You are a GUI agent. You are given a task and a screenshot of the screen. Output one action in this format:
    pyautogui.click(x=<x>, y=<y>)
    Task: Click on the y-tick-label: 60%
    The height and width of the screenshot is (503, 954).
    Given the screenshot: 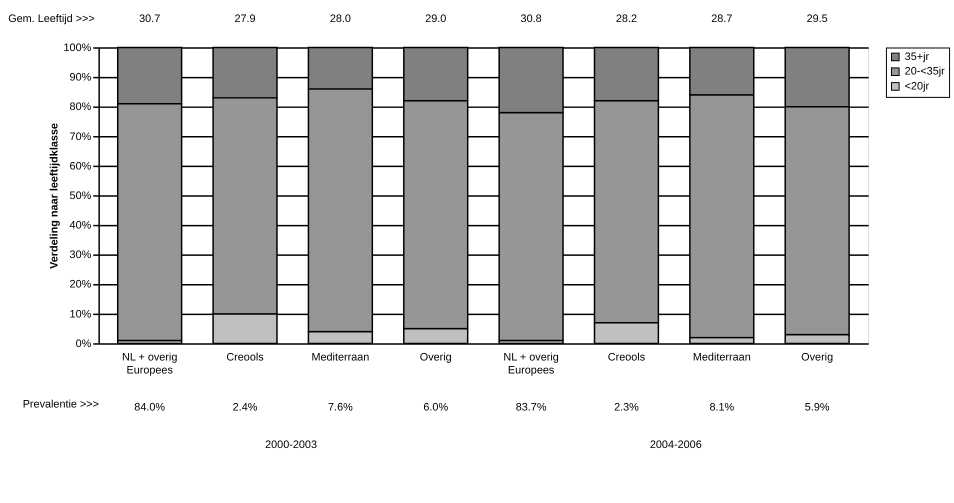 What is the action you would take?
    pyautogui.click(x=81, y=166)
    